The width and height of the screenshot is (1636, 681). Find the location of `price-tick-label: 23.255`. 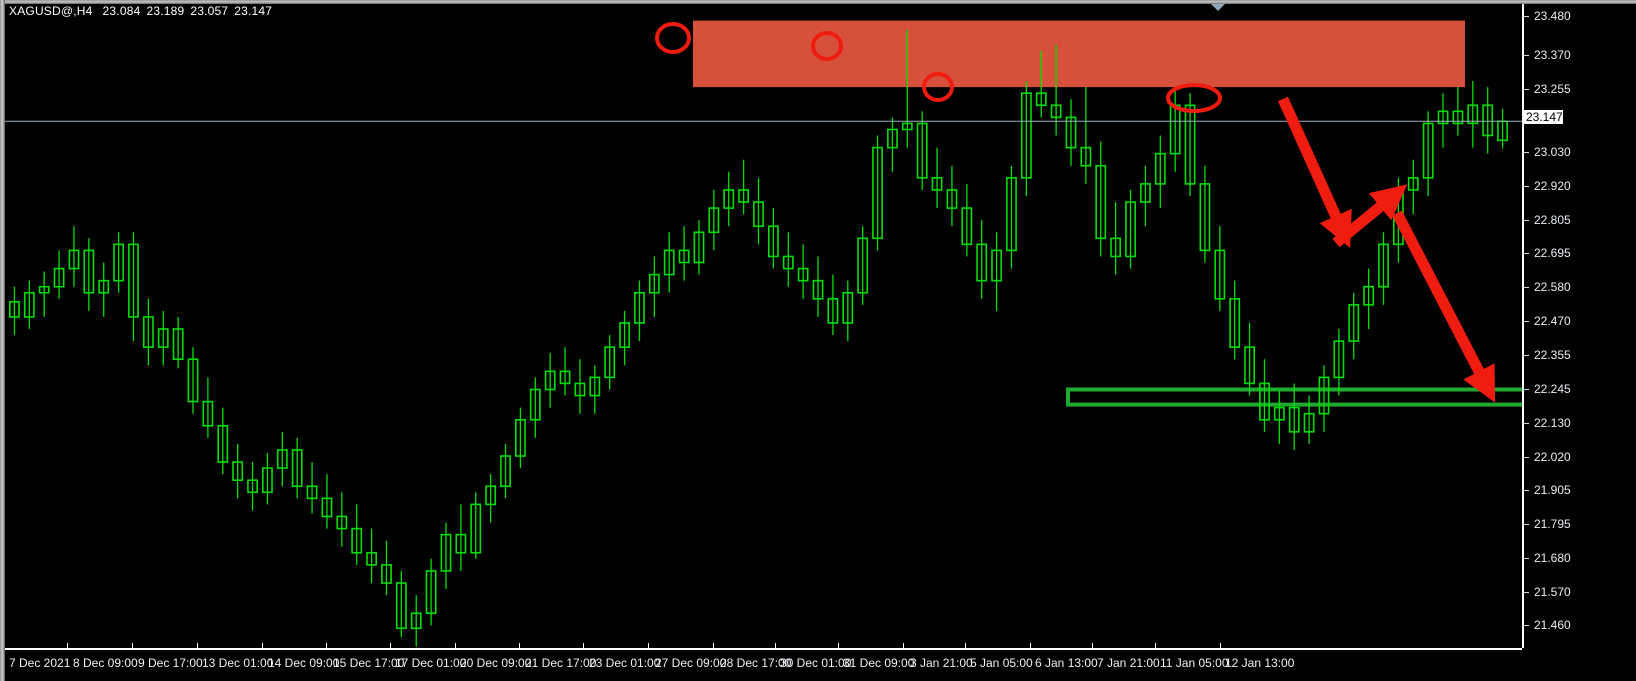

price-tick-label: 23.255 is located at coordinates (1552, 89).